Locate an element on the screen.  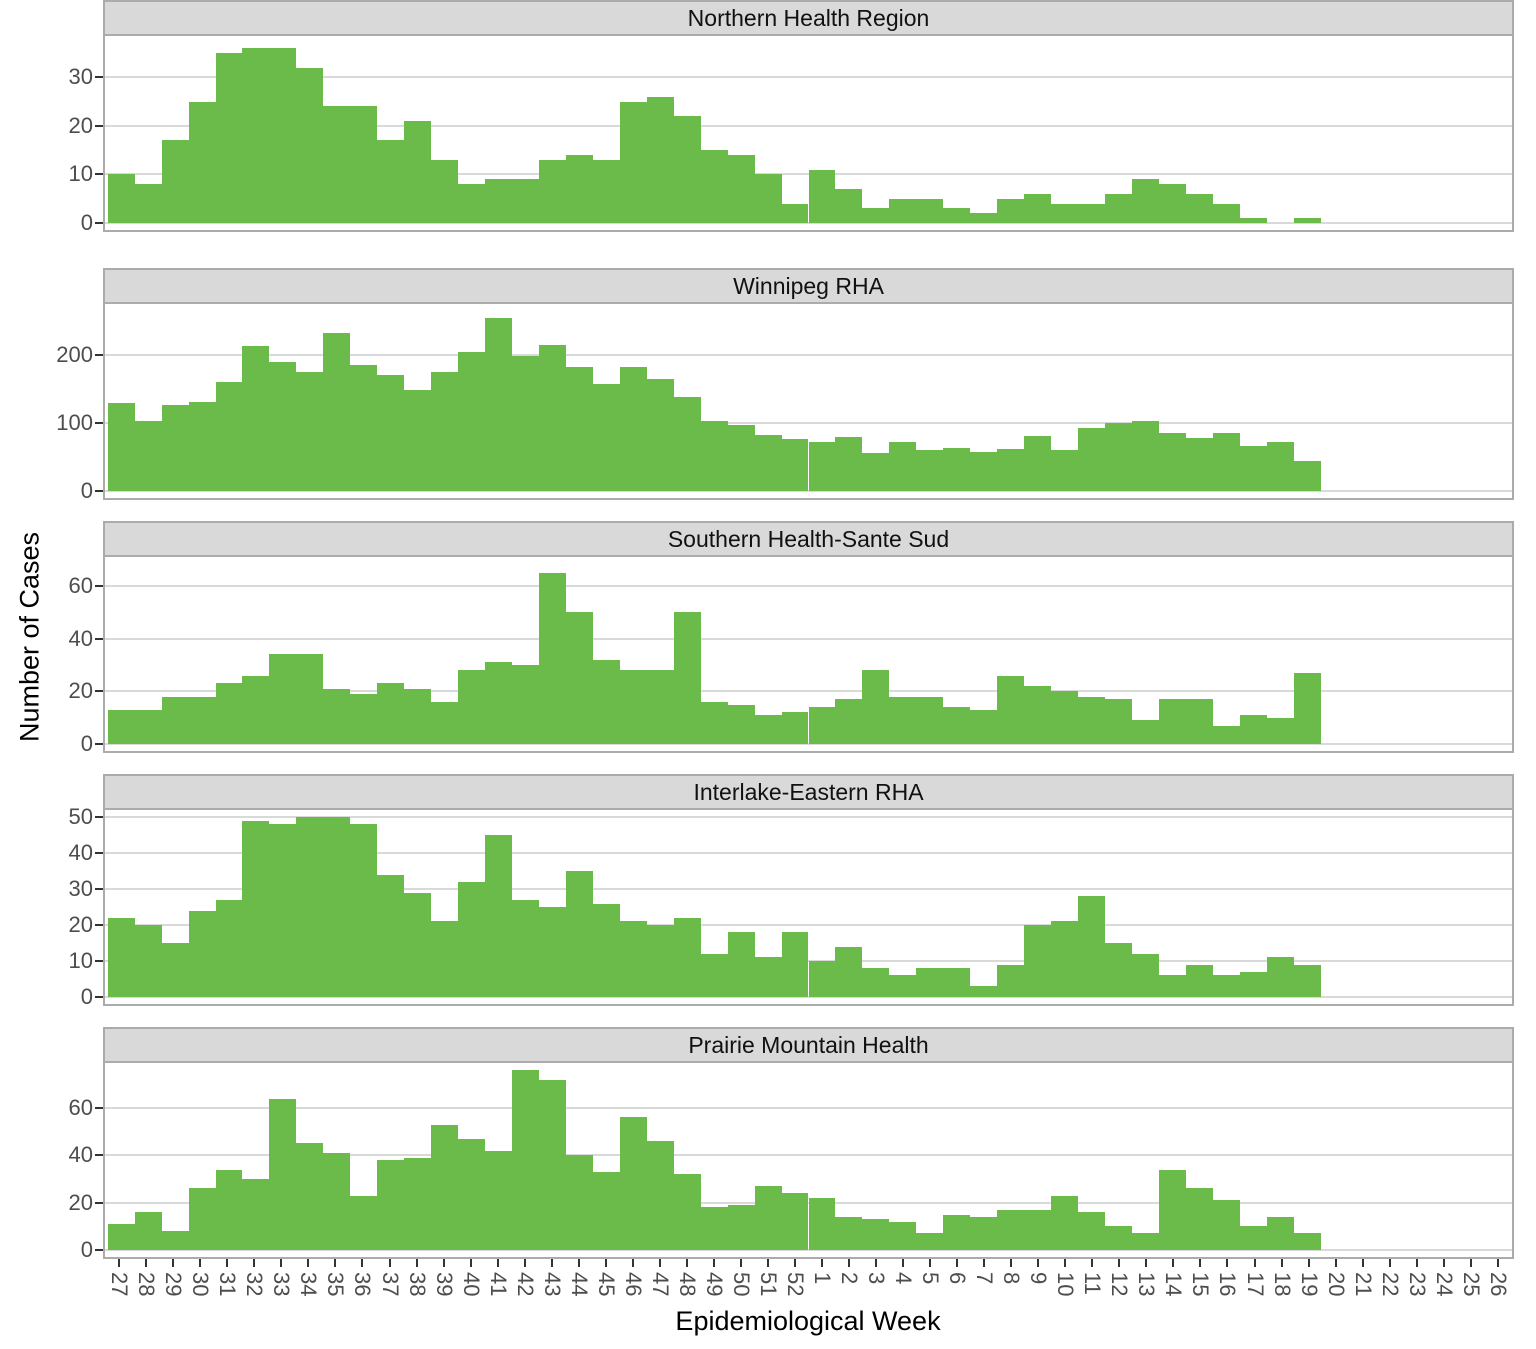
x-tick-label: 16 is located at coordinates (1228, 1284).